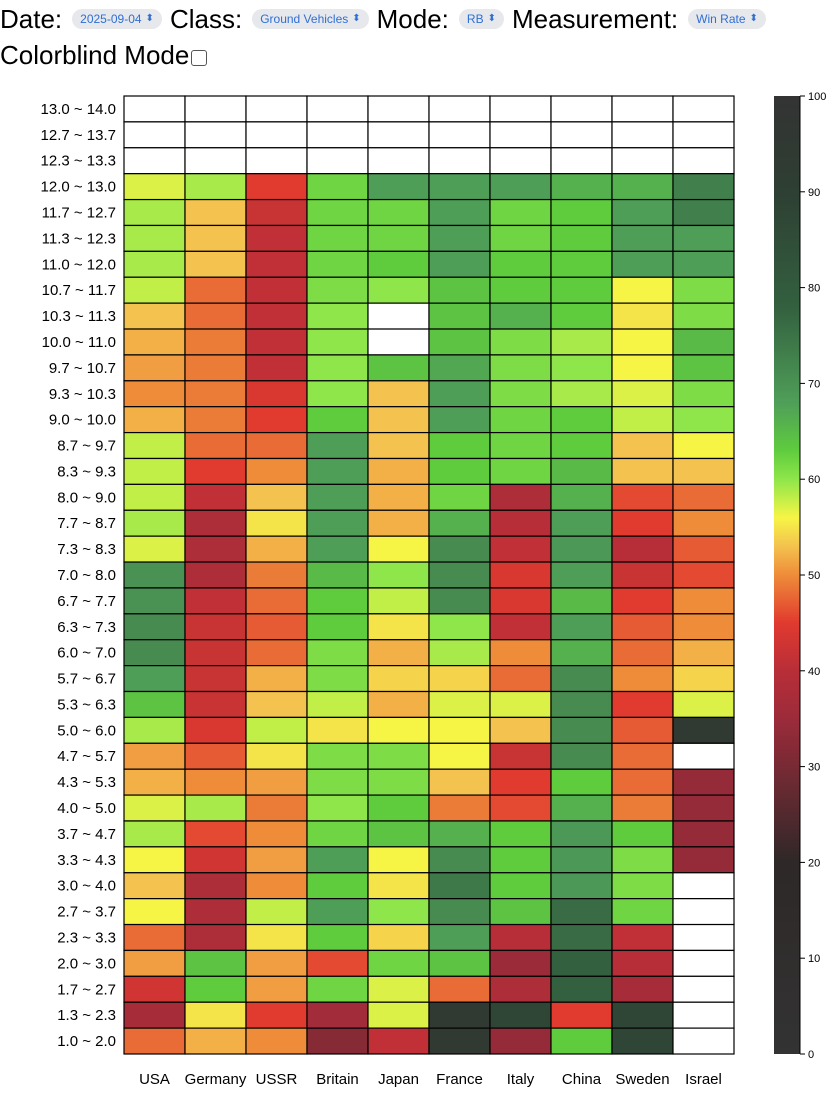 This screenshot has height=1116, width=828. Describe the element at coordinates (310, 19) in the screenshot. I see `class-select: Ground Vehicles ⬍` at that location.